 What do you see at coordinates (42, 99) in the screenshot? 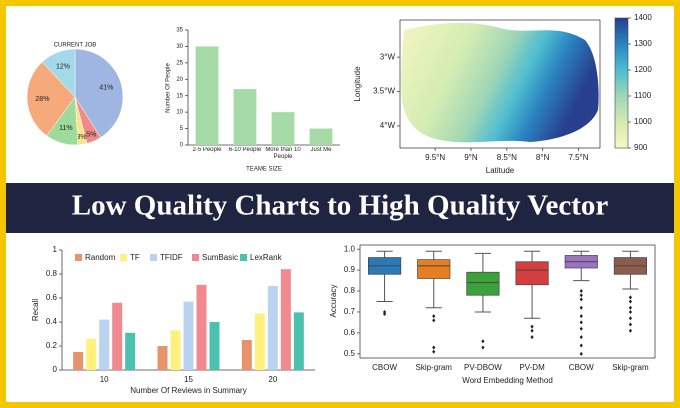
I see `slice-label: 28%` at bounding box center [42, 99].